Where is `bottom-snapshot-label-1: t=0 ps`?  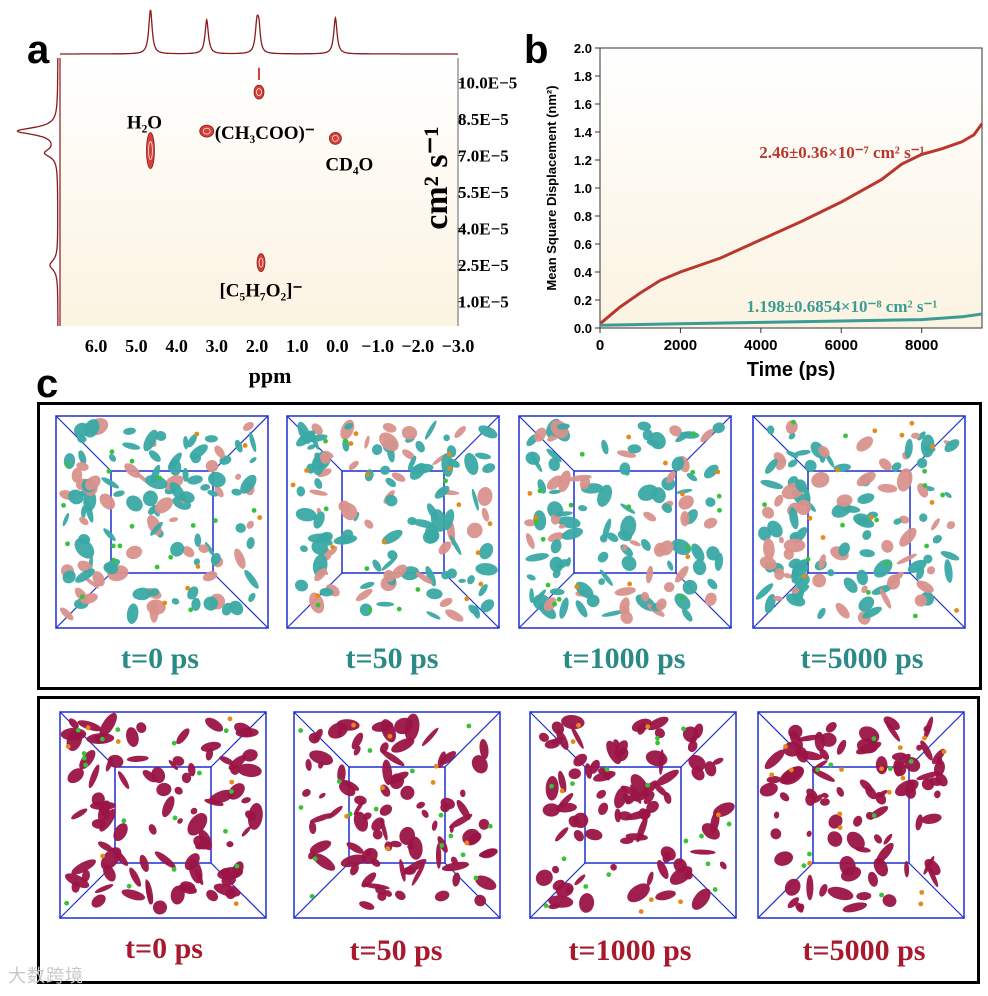
bottom-snapshot-label-1: t=0 ps is located at coordinates (164, 948).